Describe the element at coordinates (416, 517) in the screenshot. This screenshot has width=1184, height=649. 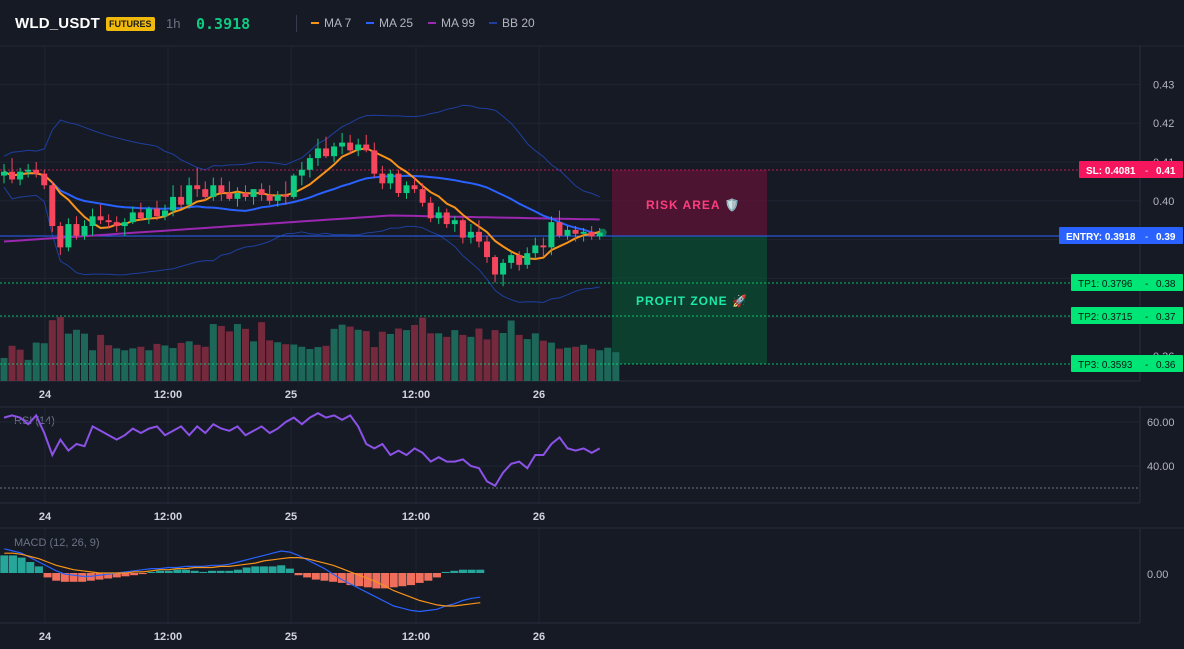
I see `time-axis-label: 12:00` at that location.